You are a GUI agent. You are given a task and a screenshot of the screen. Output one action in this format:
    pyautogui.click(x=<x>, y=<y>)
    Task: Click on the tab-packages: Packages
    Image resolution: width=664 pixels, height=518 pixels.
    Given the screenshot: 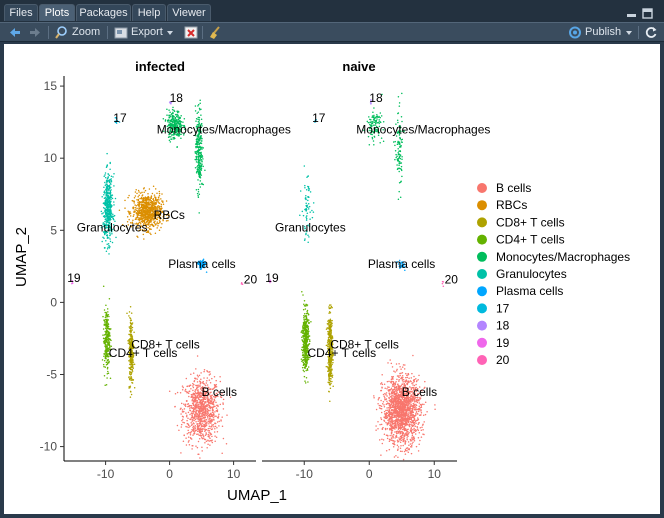 What is the action you would take?
    pyautogui.click(x=103, y=12)
    